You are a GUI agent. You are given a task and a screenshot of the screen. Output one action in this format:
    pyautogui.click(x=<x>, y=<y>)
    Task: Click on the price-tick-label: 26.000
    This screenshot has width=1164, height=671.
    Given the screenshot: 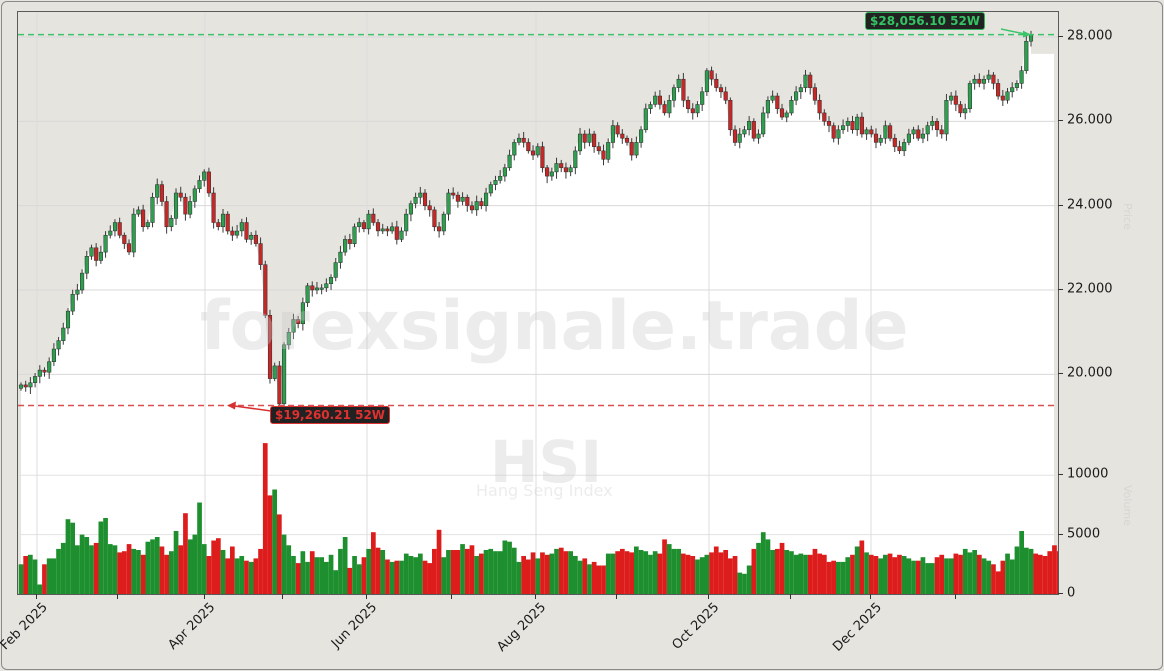 What is the action you would take?
    pyautogui.click(x=1090, y=120)
    